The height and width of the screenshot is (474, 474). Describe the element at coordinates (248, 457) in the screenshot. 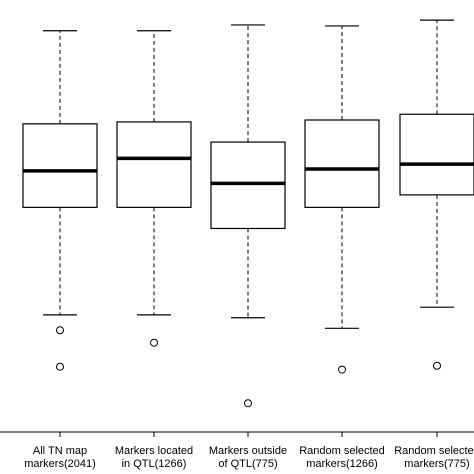

I see `x-tick-label-3: Markers outside of QTL(775)` at that location.